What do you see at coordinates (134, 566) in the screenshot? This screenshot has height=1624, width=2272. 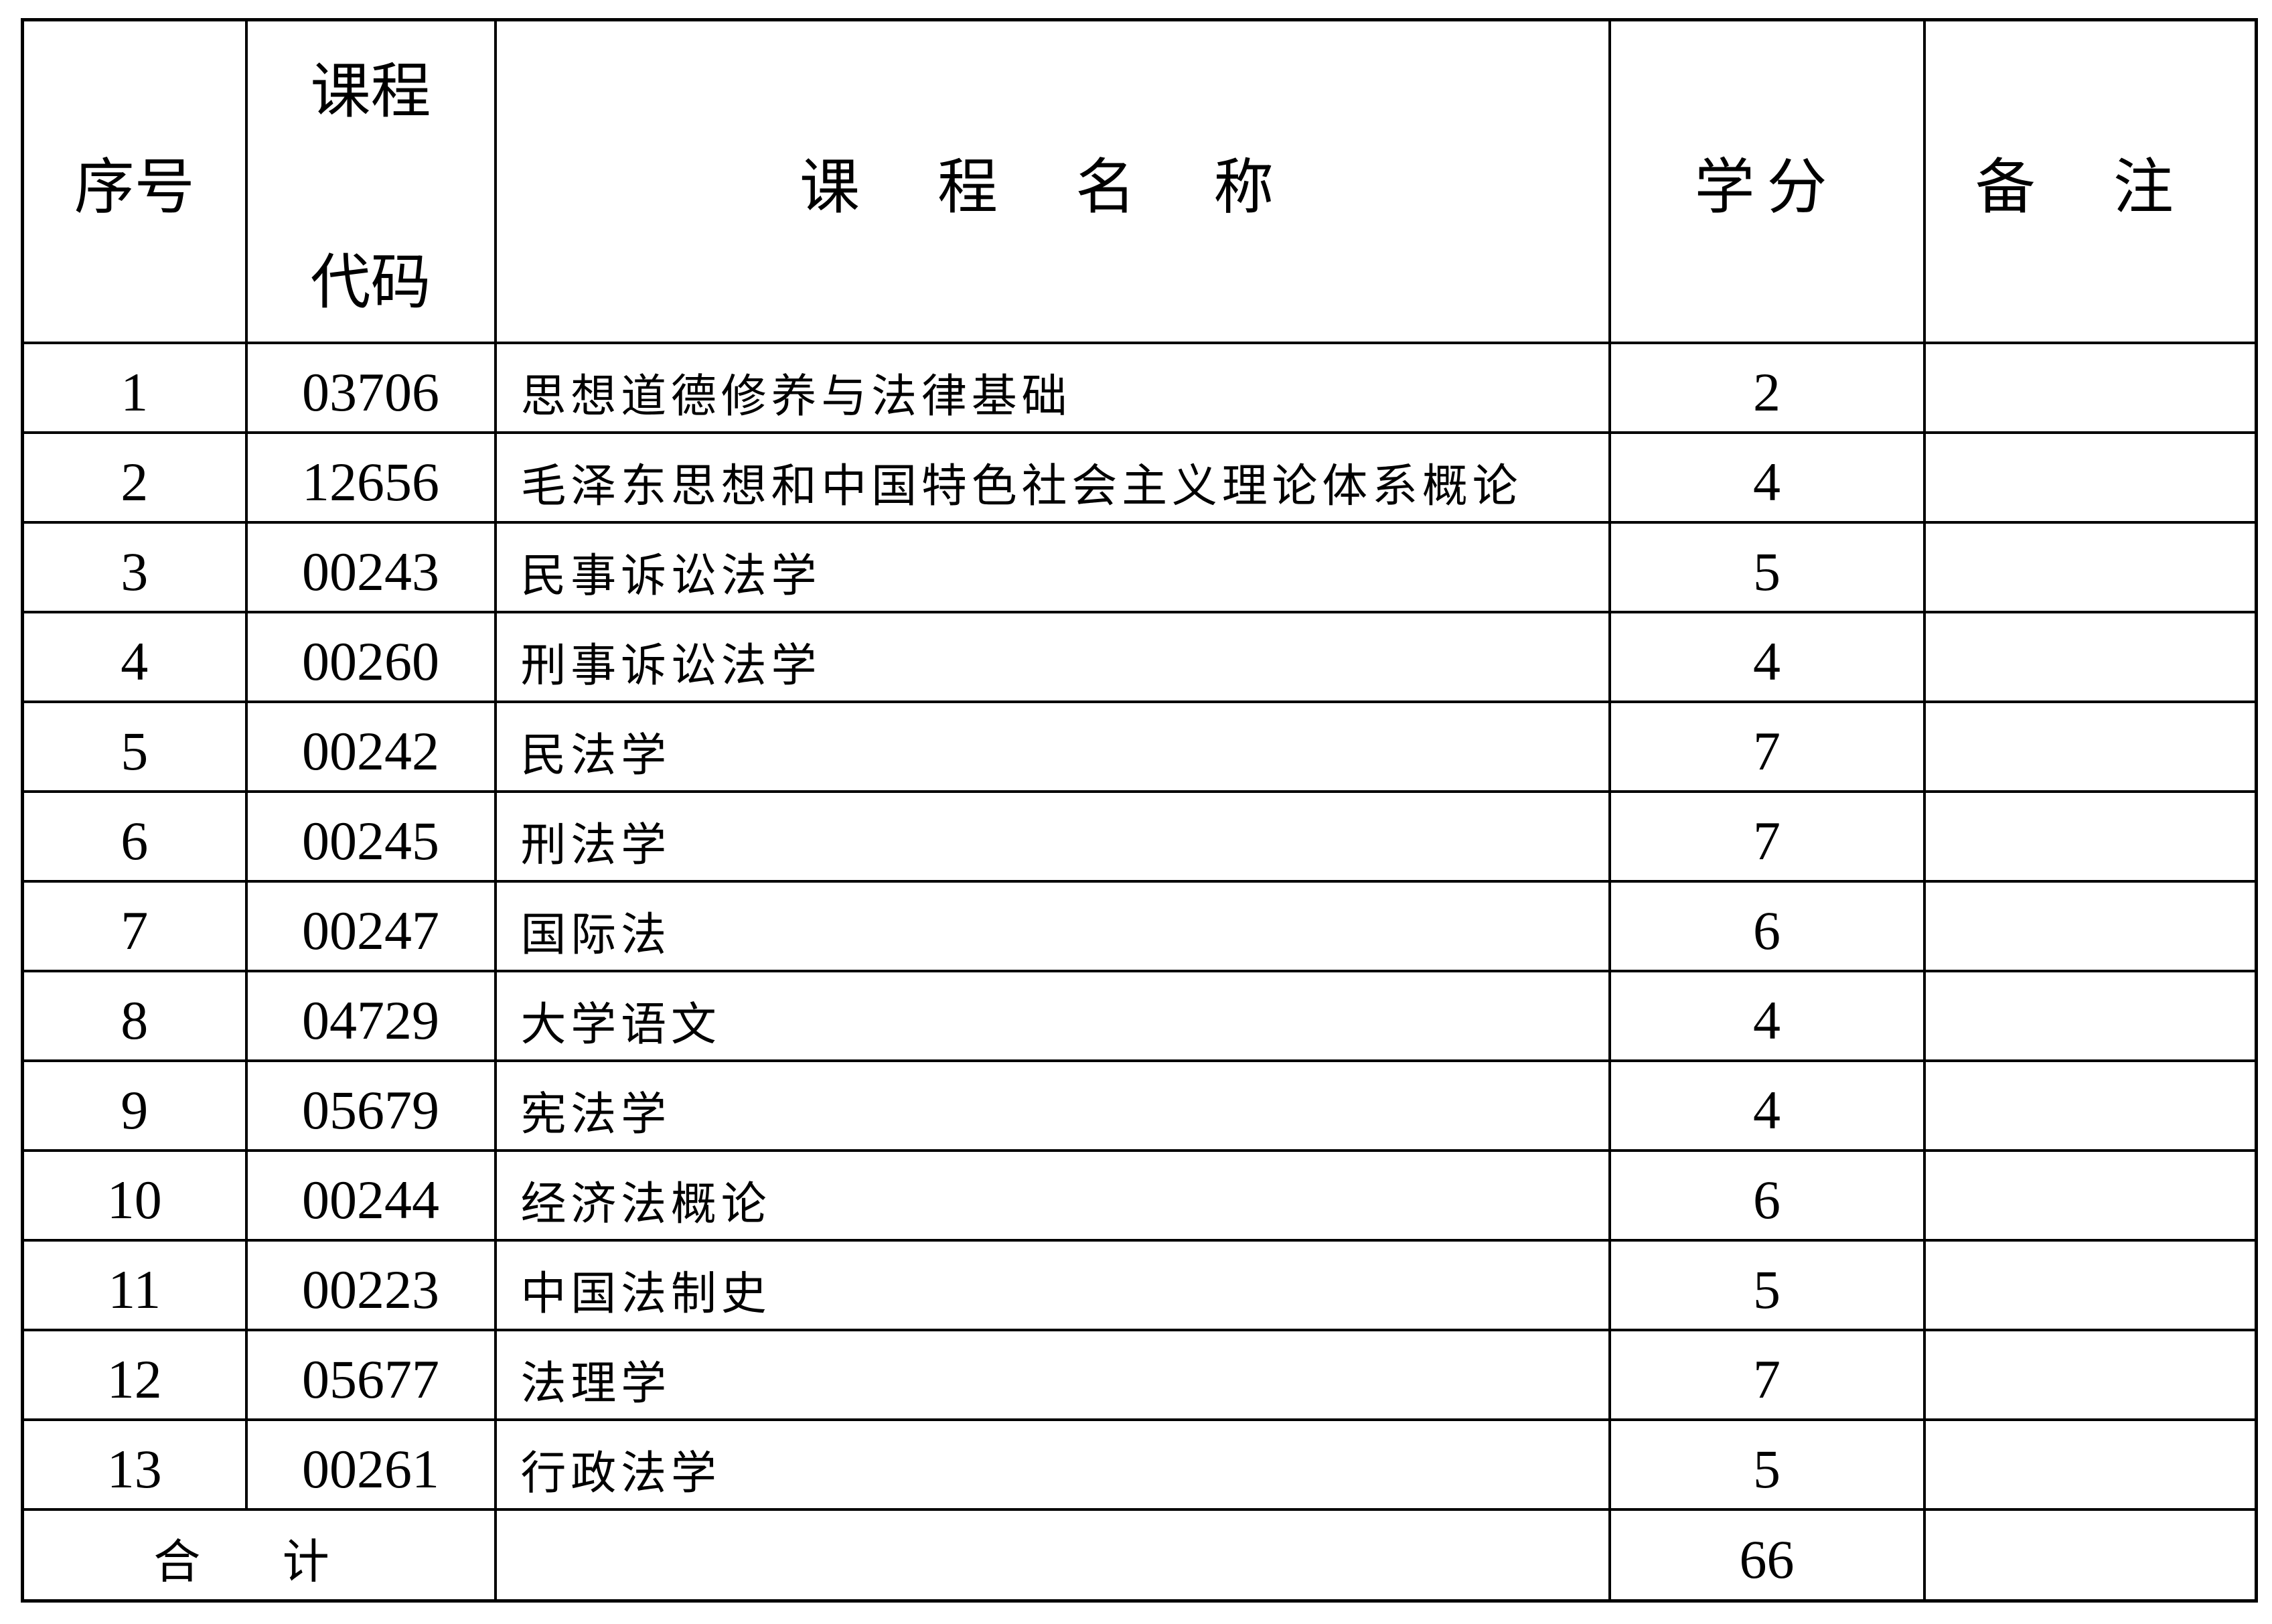 I see `serial-cell: 3` at bounding box center [134, 566].